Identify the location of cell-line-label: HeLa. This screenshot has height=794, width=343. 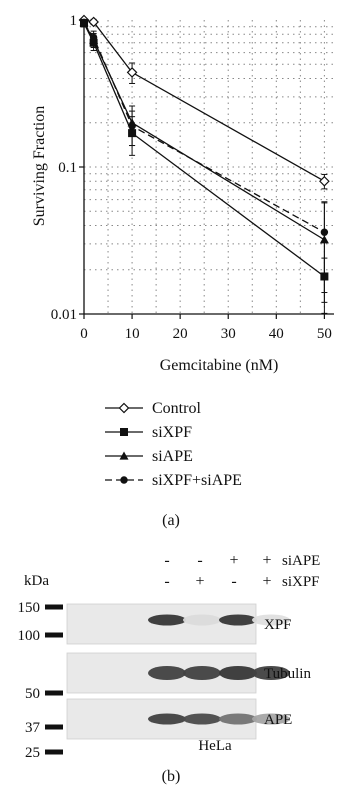
(215, 746).